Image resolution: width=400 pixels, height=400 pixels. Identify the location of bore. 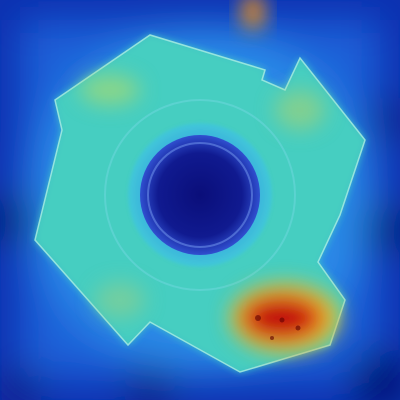
(200, 195).